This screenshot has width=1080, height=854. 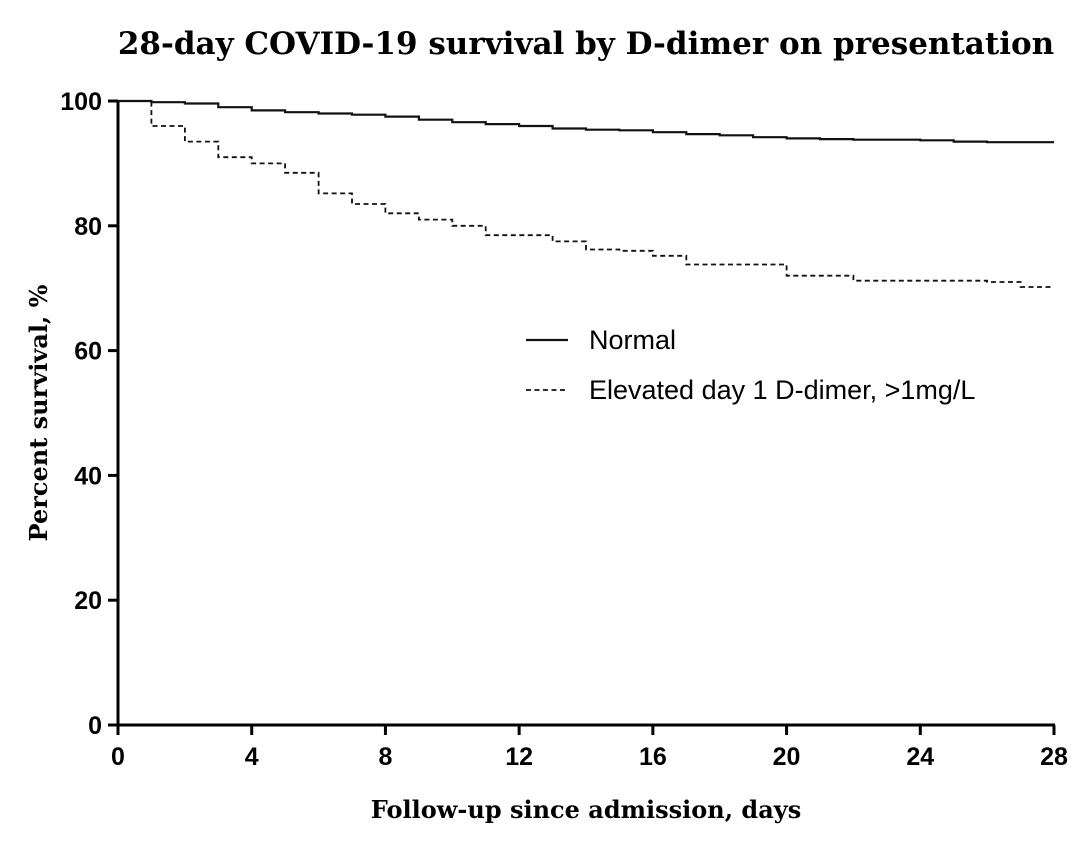 What do you see at coordinates (586, 121) in the screenshot?
I see `series-line-normal` at bounding box center [586, 121].